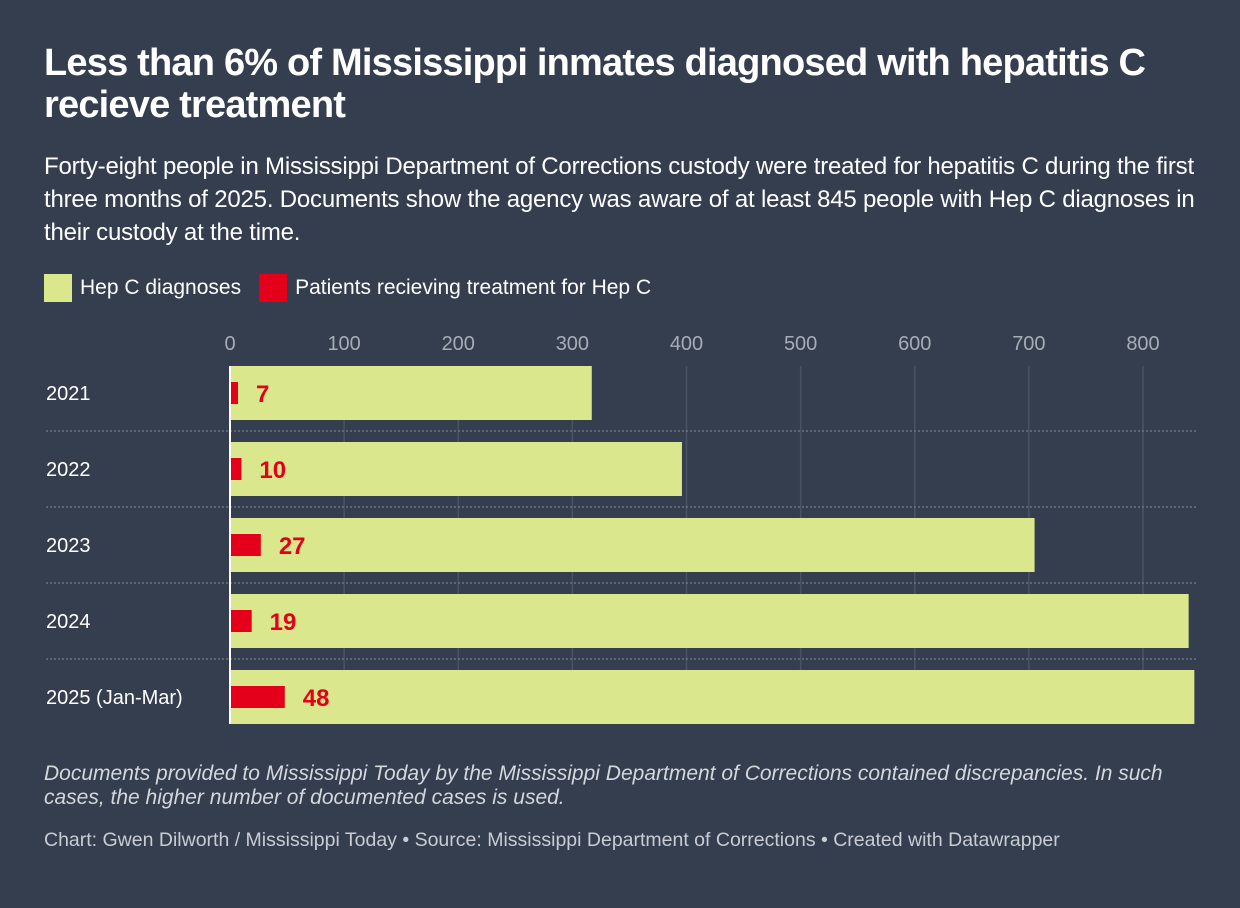 Image resolution: width=1240 pixels, height=908 pixels. Describe the element at coordinates (1142, 344) in the screenshot. I see `tick-label-800: 800` at that location.